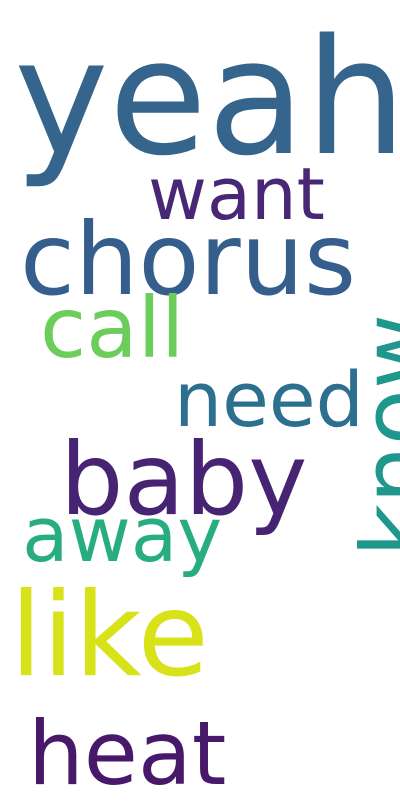  I want to click on word-want: want, so click(236, 194).